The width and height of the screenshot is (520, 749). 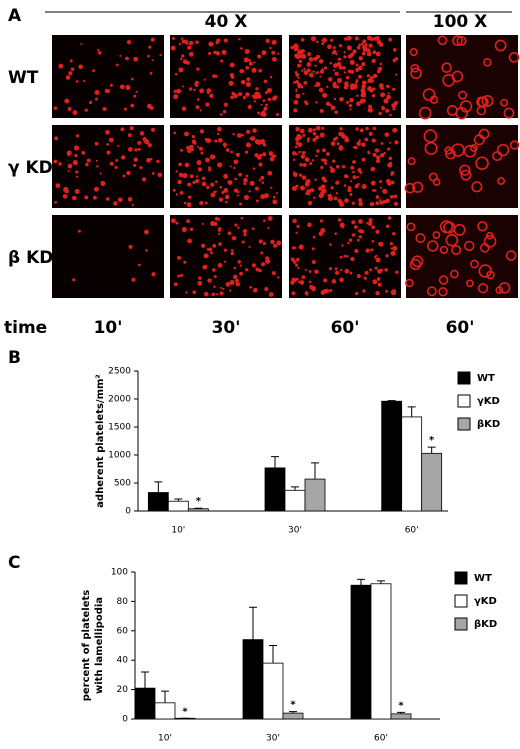 I want to click on micrograph, so click(x=108, y=76).